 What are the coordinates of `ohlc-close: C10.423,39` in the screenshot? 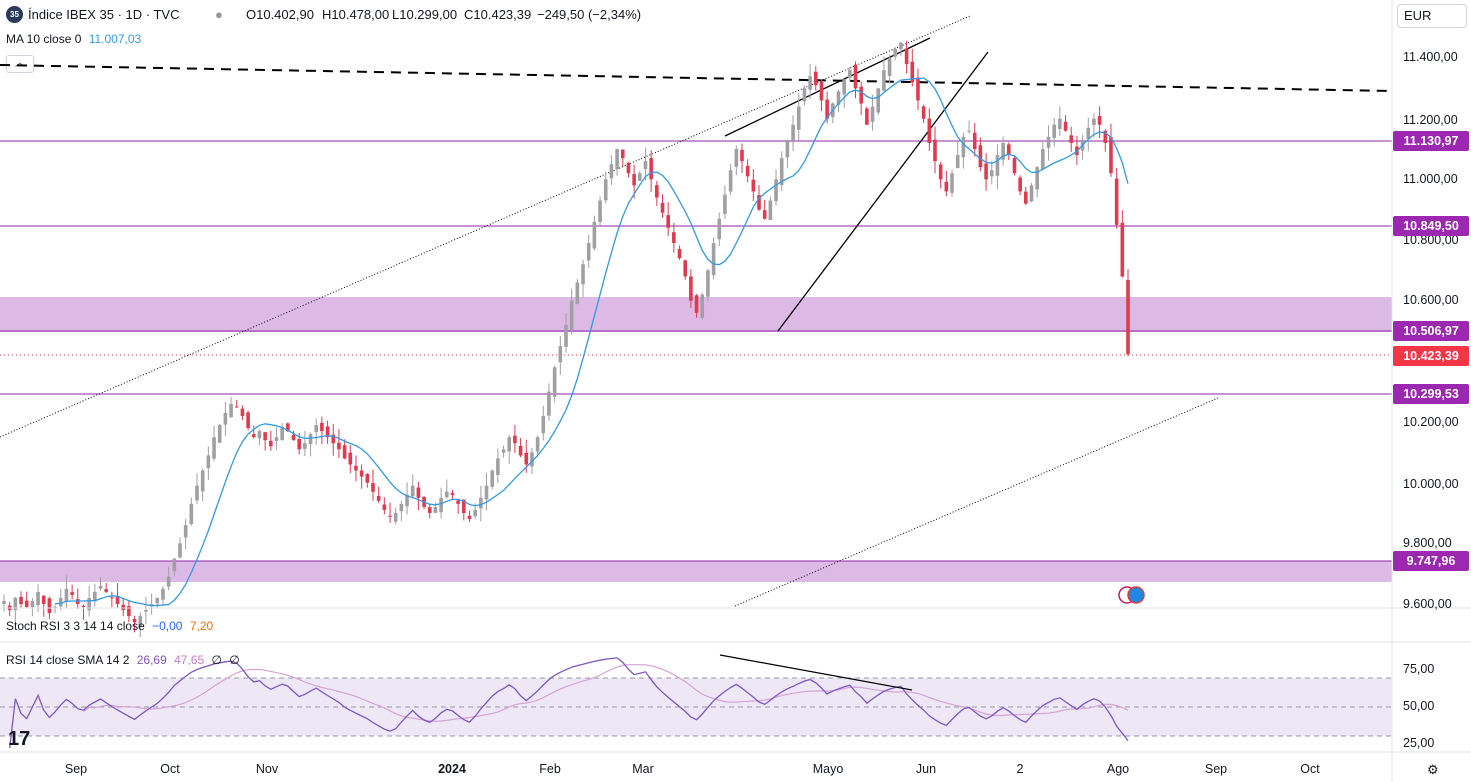 It's located at (498, 14).